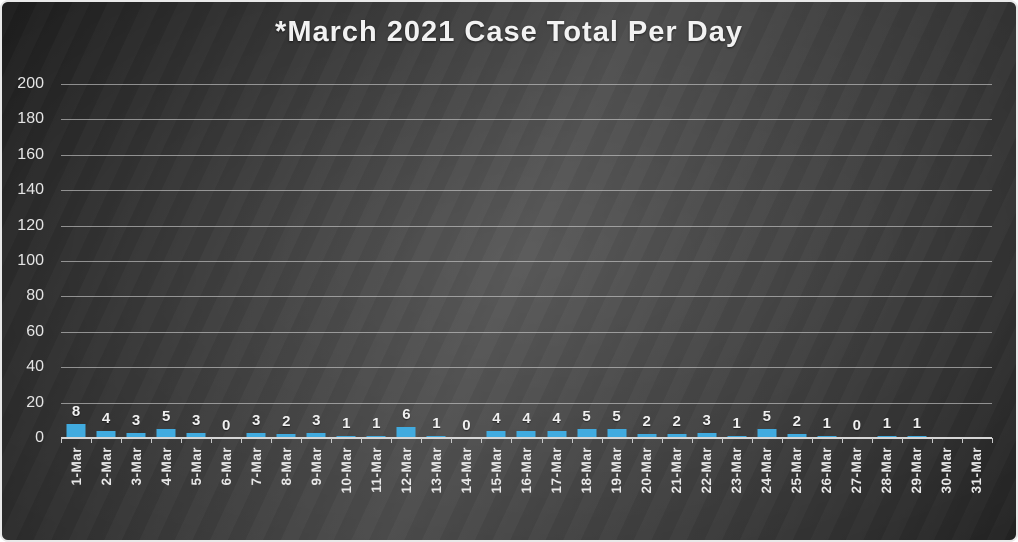  I want to click on x-tick-label: 17-Mar, so click(557, 470).